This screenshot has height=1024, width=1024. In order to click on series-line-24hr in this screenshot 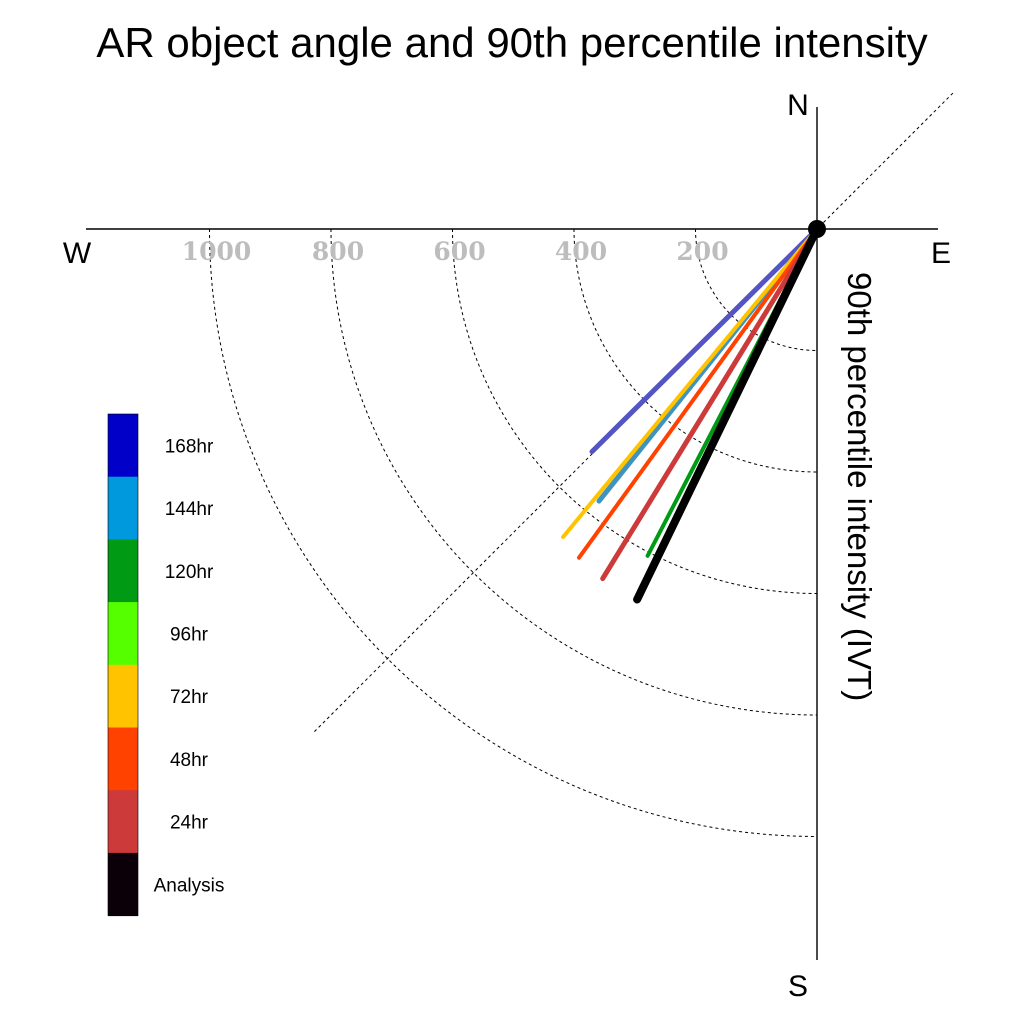, I will do `click(710, 404)`.